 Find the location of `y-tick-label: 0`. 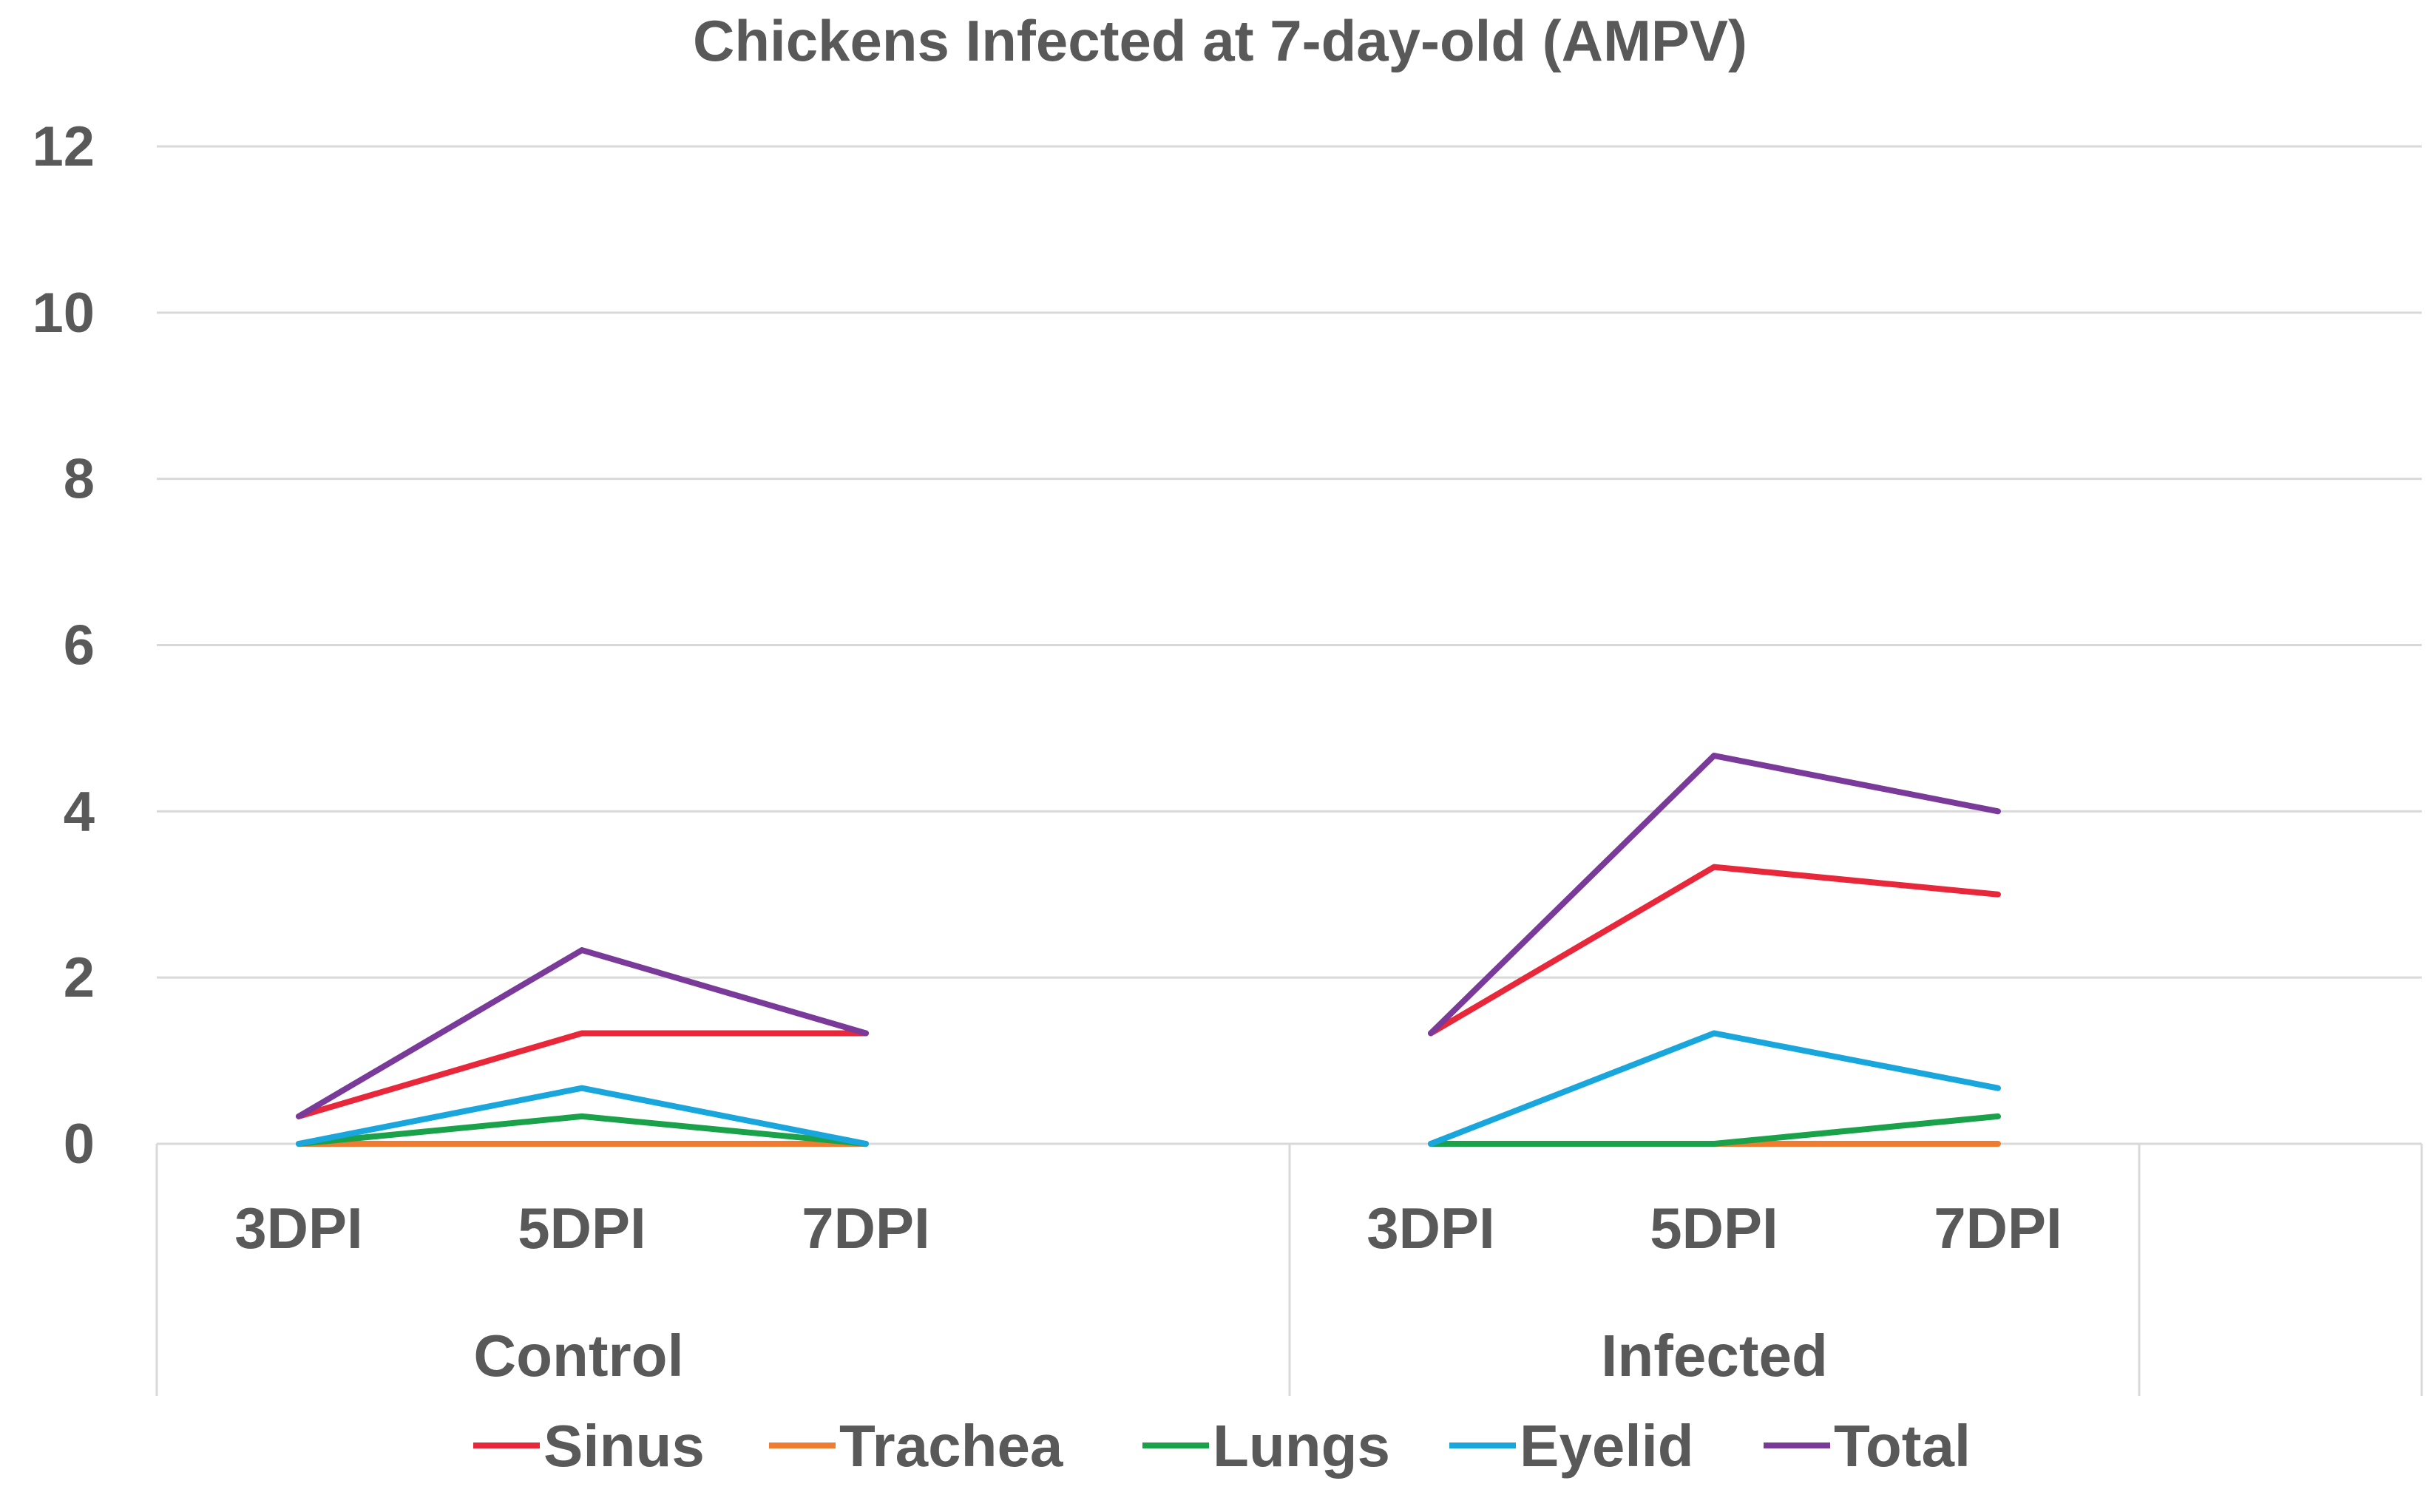

y-tick-label: 0 is located at coordinates (79, 1144).